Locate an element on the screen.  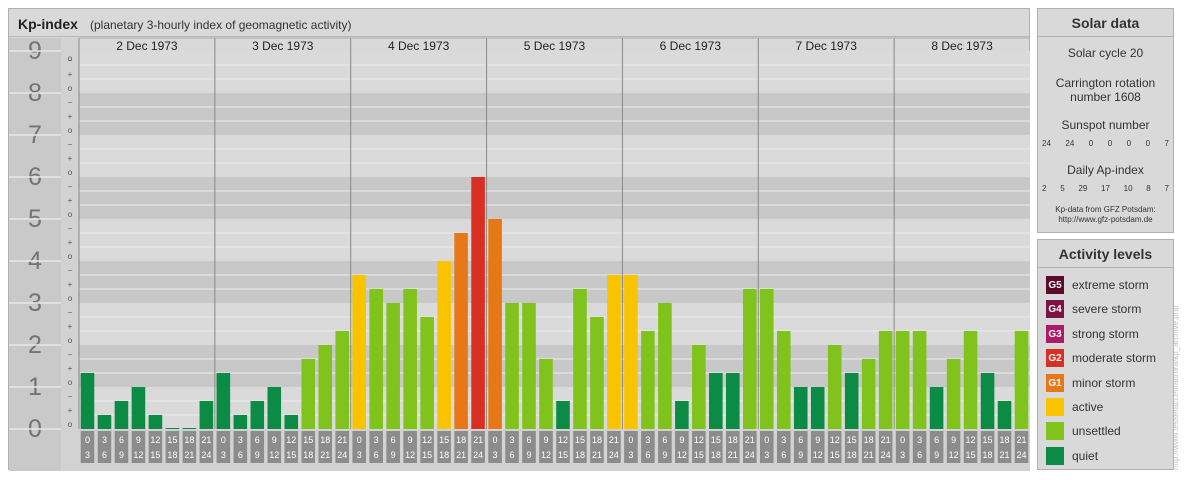
day-label: 8 Dec 1973 is located at coordinates (962, 46).